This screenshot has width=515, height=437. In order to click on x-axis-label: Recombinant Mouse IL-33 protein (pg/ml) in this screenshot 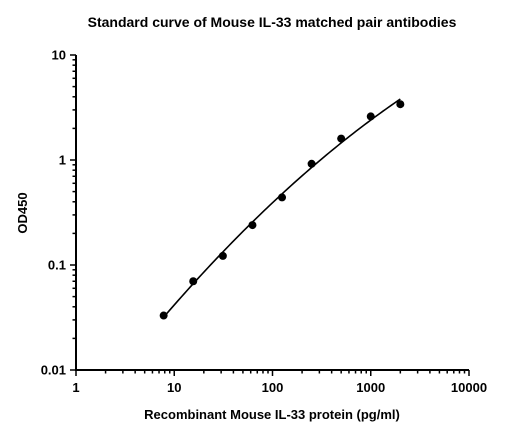, I will do `click(272, 414)`.